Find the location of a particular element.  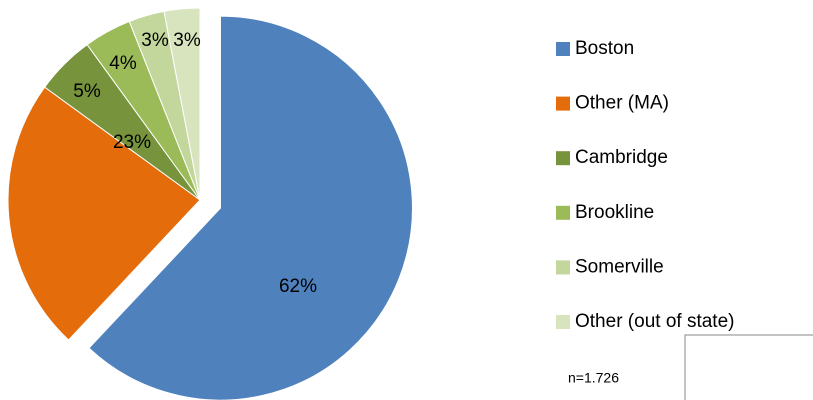

legend-label: Boston is located at coordinates (604, 48).